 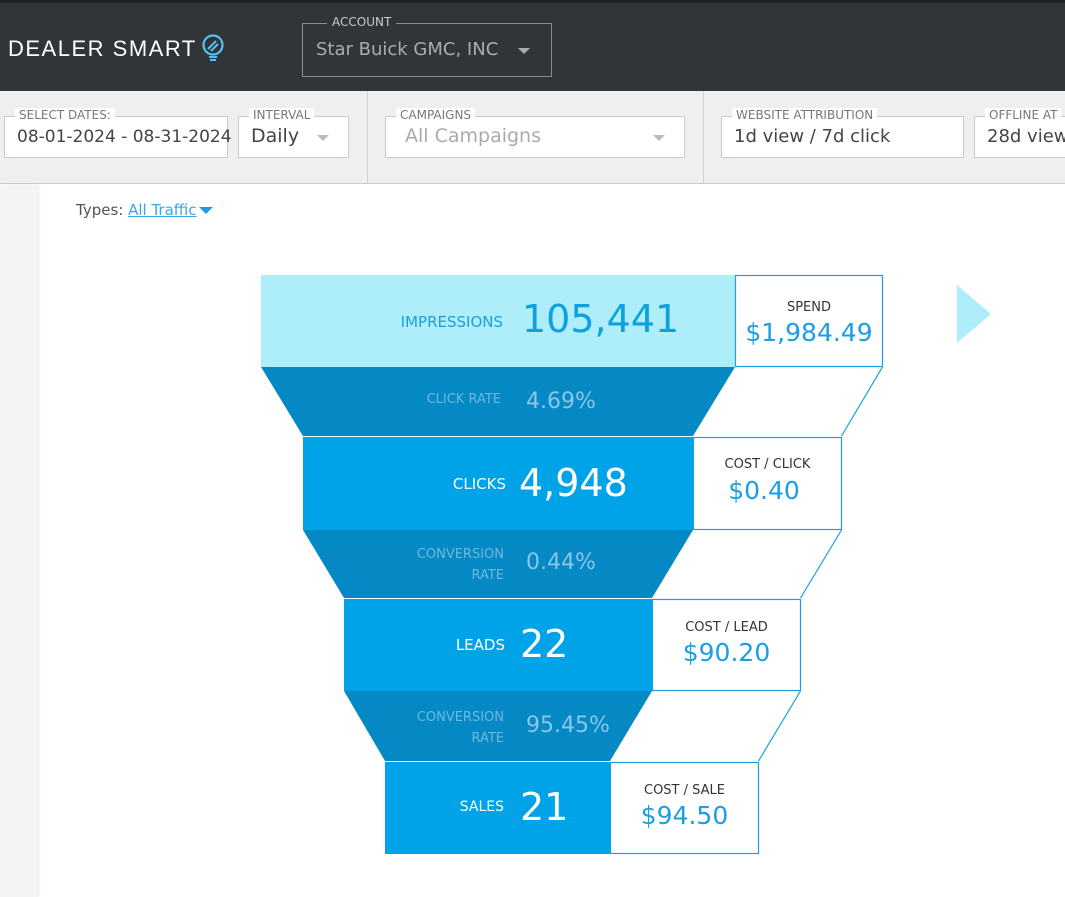 I want to click on sidebar, so click(x=19, y=541).